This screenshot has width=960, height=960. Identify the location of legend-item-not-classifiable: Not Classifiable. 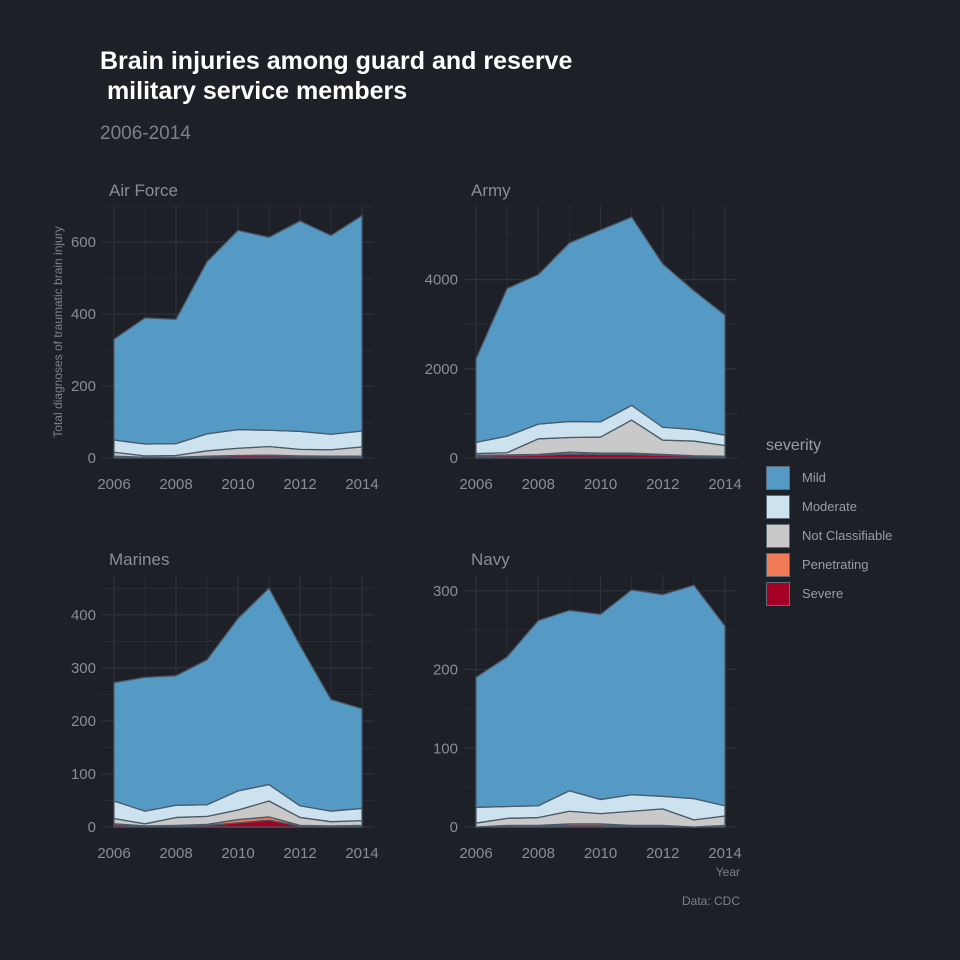
(829, 535).